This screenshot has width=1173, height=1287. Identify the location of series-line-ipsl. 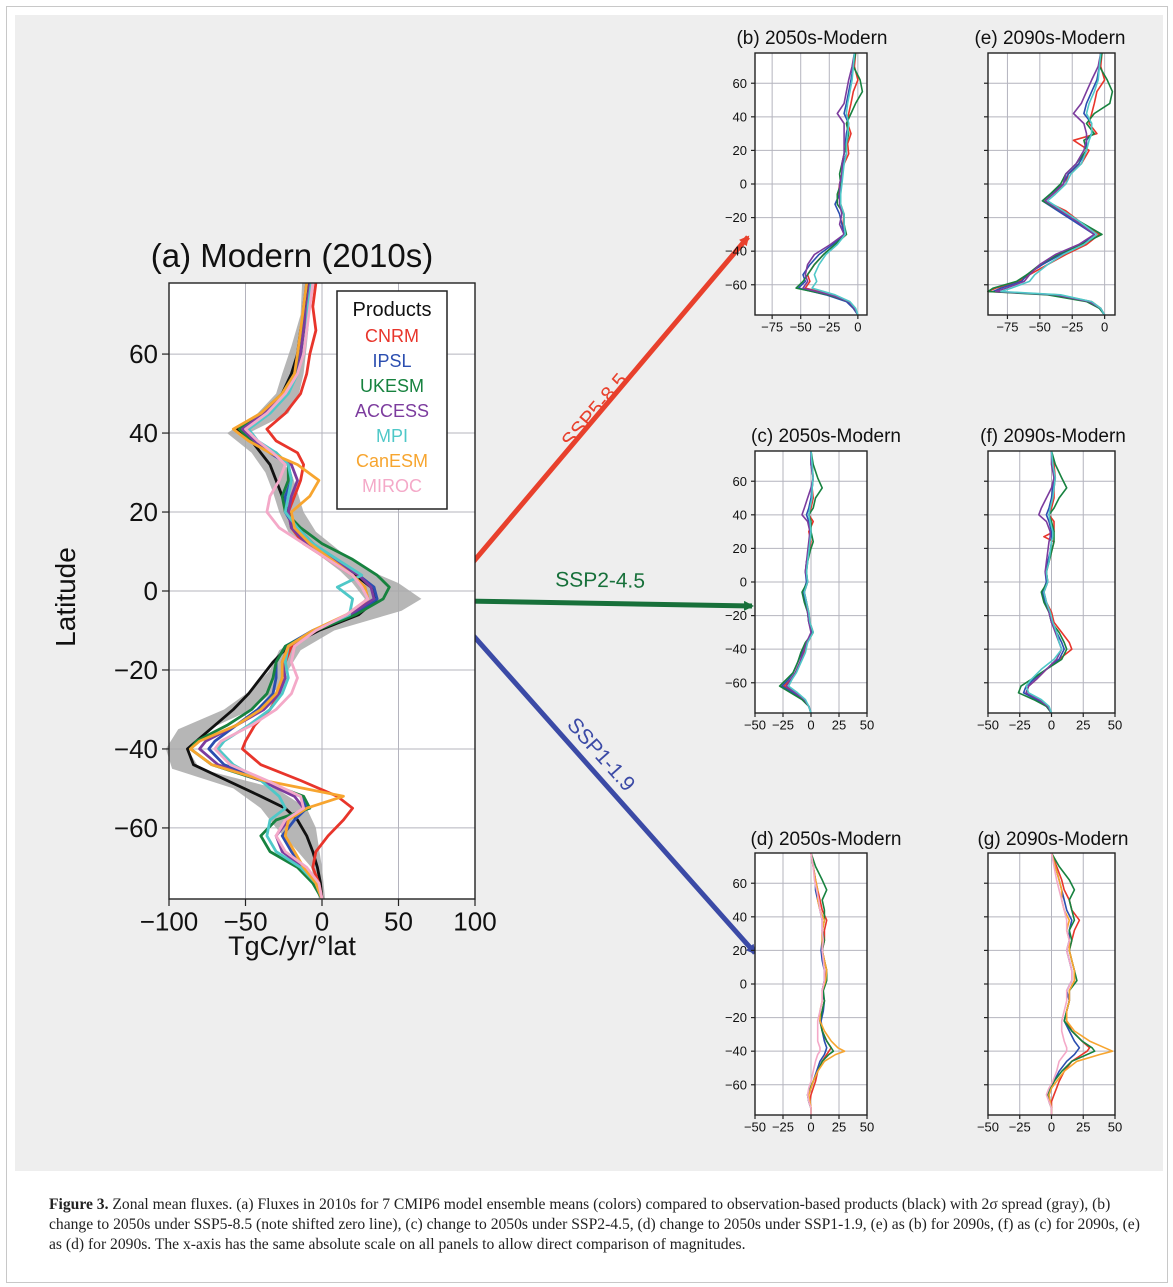
(797, 582).